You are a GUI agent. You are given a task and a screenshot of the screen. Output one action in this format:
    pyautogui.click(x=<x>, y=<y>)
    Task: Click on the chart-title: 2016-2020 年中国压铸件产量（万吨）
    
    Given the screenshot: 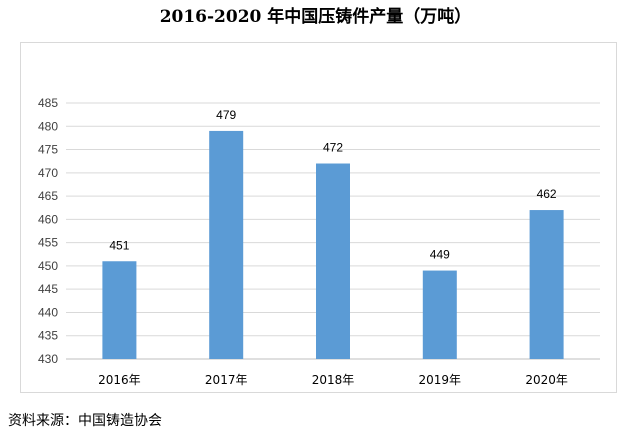 What is the action you would take?
    pyautogui.click(x=315, y=17)
    